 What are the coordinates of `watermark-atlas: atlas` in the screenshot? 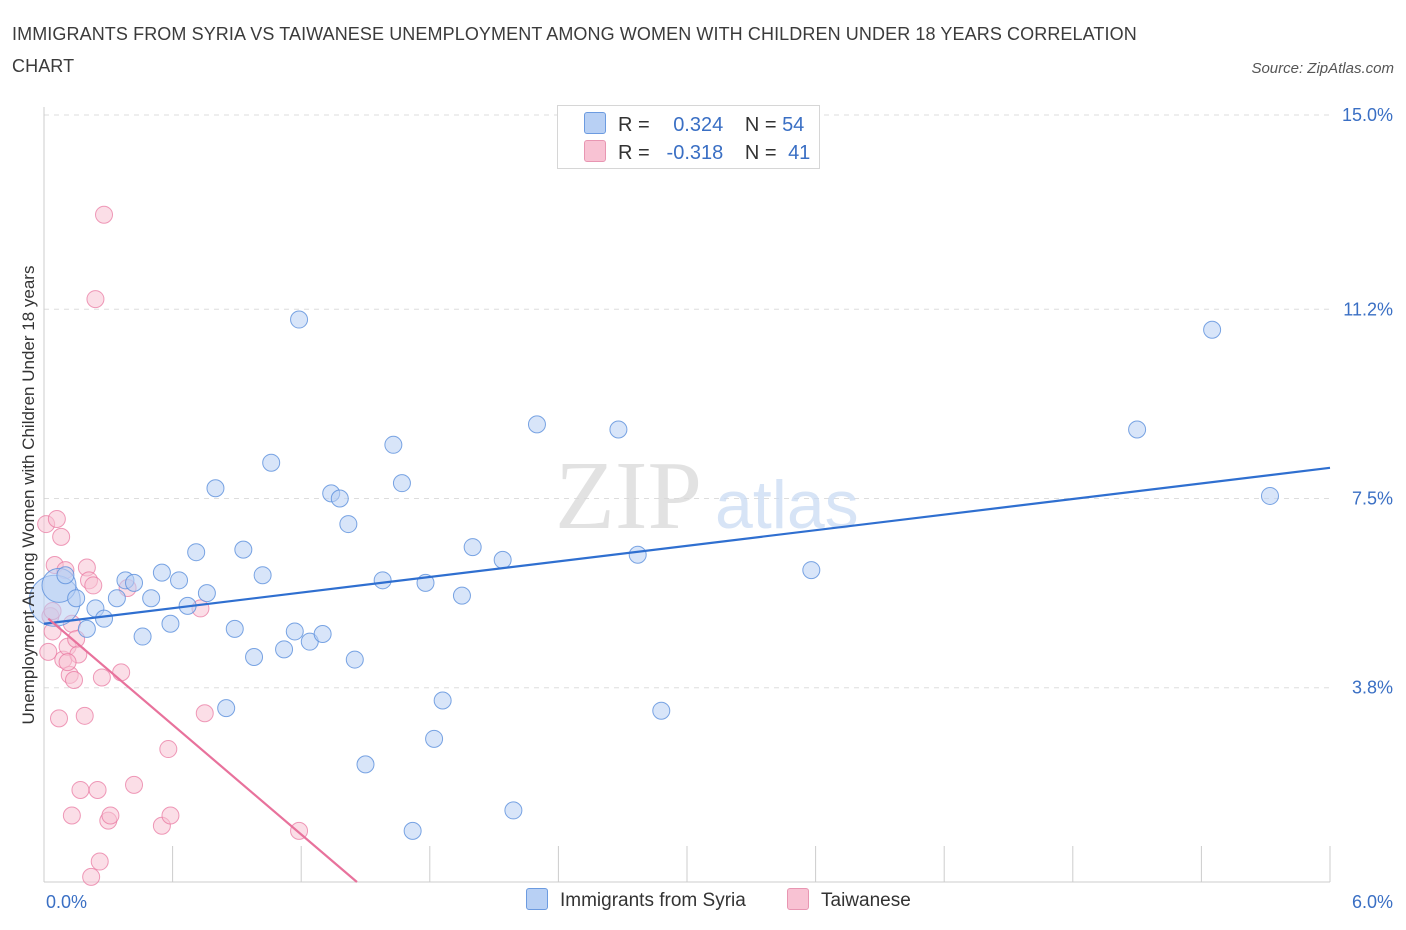 It's located at (787, 505).